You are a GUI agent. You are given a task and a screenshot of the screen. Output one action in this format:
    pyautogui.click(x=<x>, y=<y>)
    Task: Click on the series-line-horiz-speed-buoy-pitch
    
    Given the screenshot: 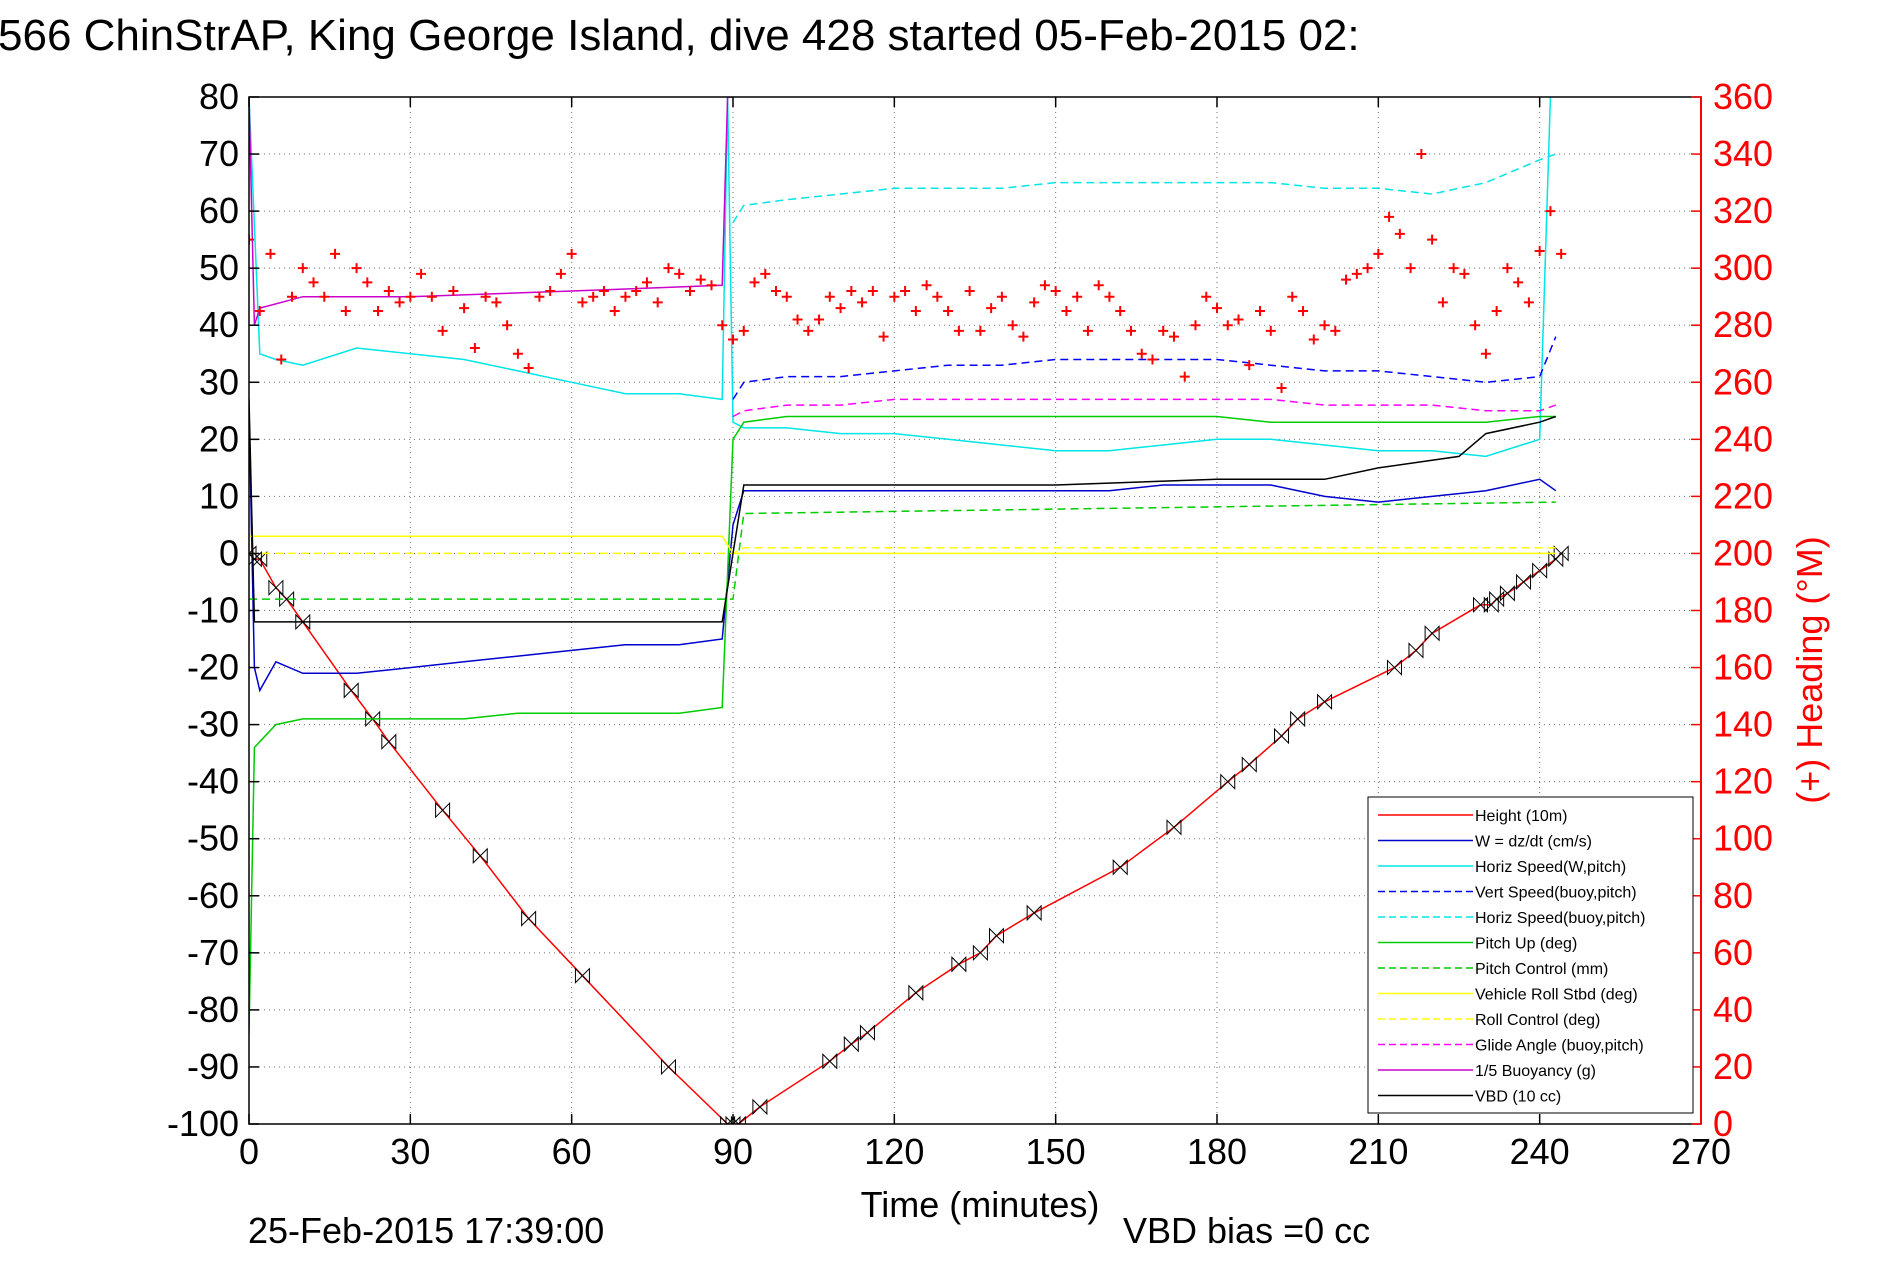 What is the action you would take?
    pyautogui.click(x=1144, y=188)
    